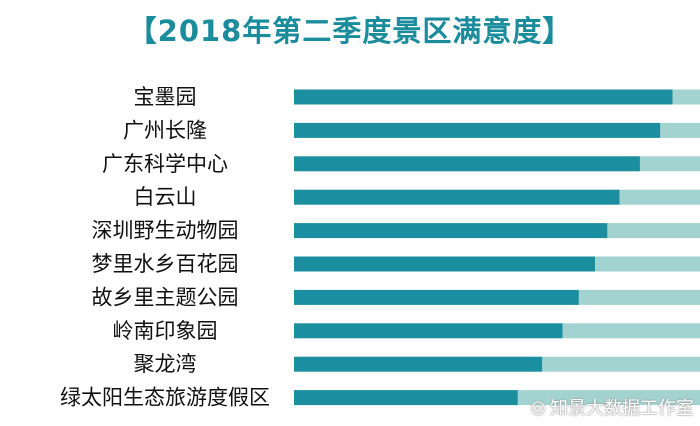  Describe the element at coordinates (165, 130) in the screenshot. I see `category-label: 广州长隆` at that location.